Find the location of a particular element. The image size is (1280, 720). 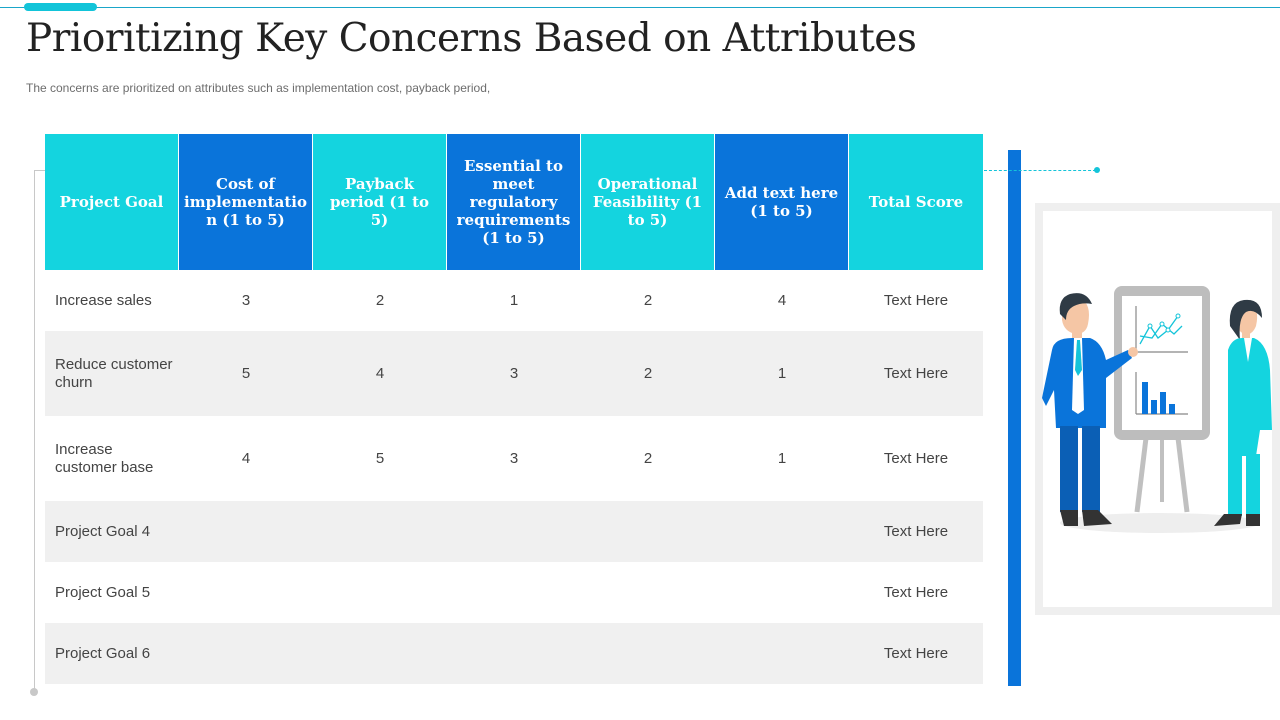

row-goal-cell: Project Goal 6 is located at coordinates (103, 653).